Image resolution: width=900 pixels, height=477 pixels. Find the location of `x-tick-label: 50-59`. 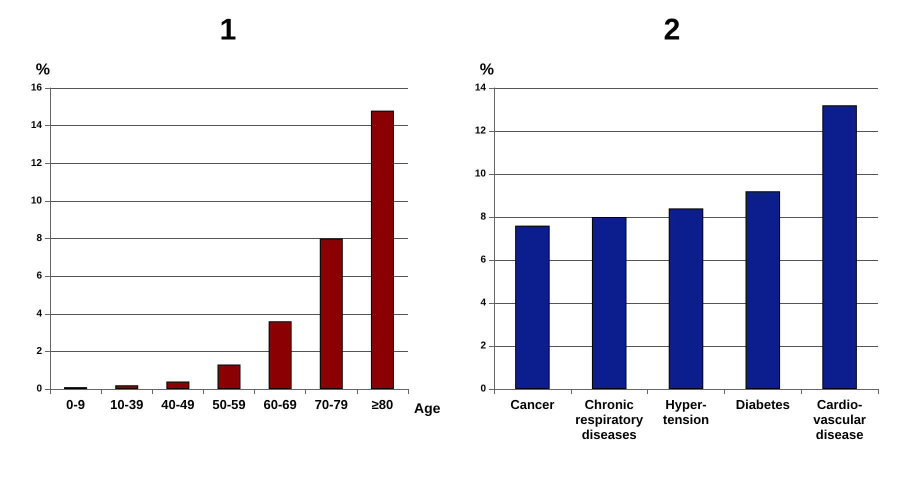

x-tick-label: 50-59 is located at coordinates (229, 404).